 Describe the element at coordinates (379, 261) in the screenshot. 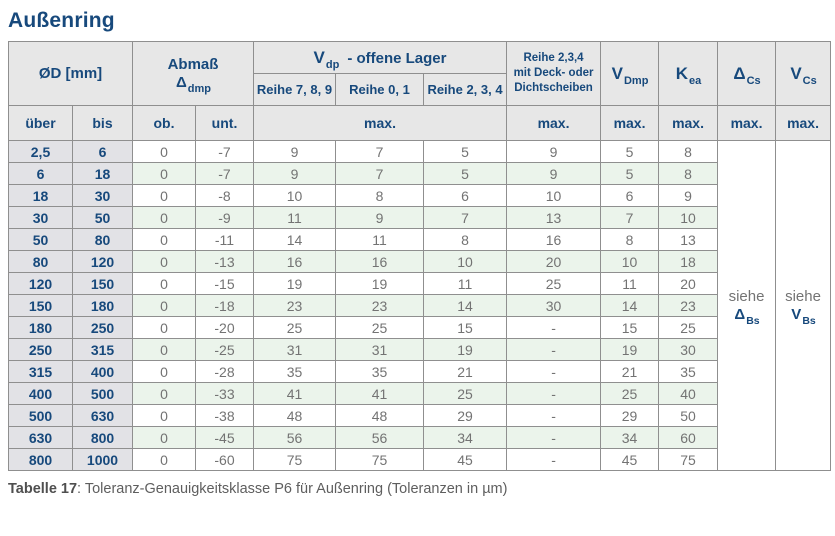

I see `cell-r01: 16` at that location.